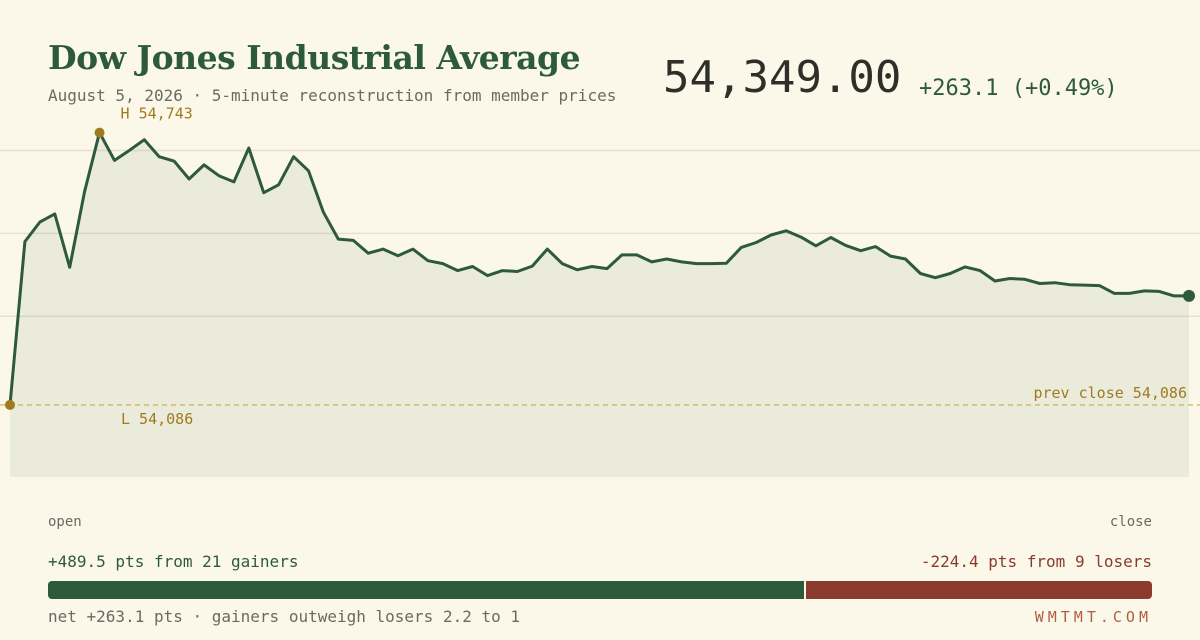  What do you see at coordinates (1036, 561) in the screenshot?
I see `losers-label: -224.4 pts from 9 losers` at bounding box center [1036, 561].